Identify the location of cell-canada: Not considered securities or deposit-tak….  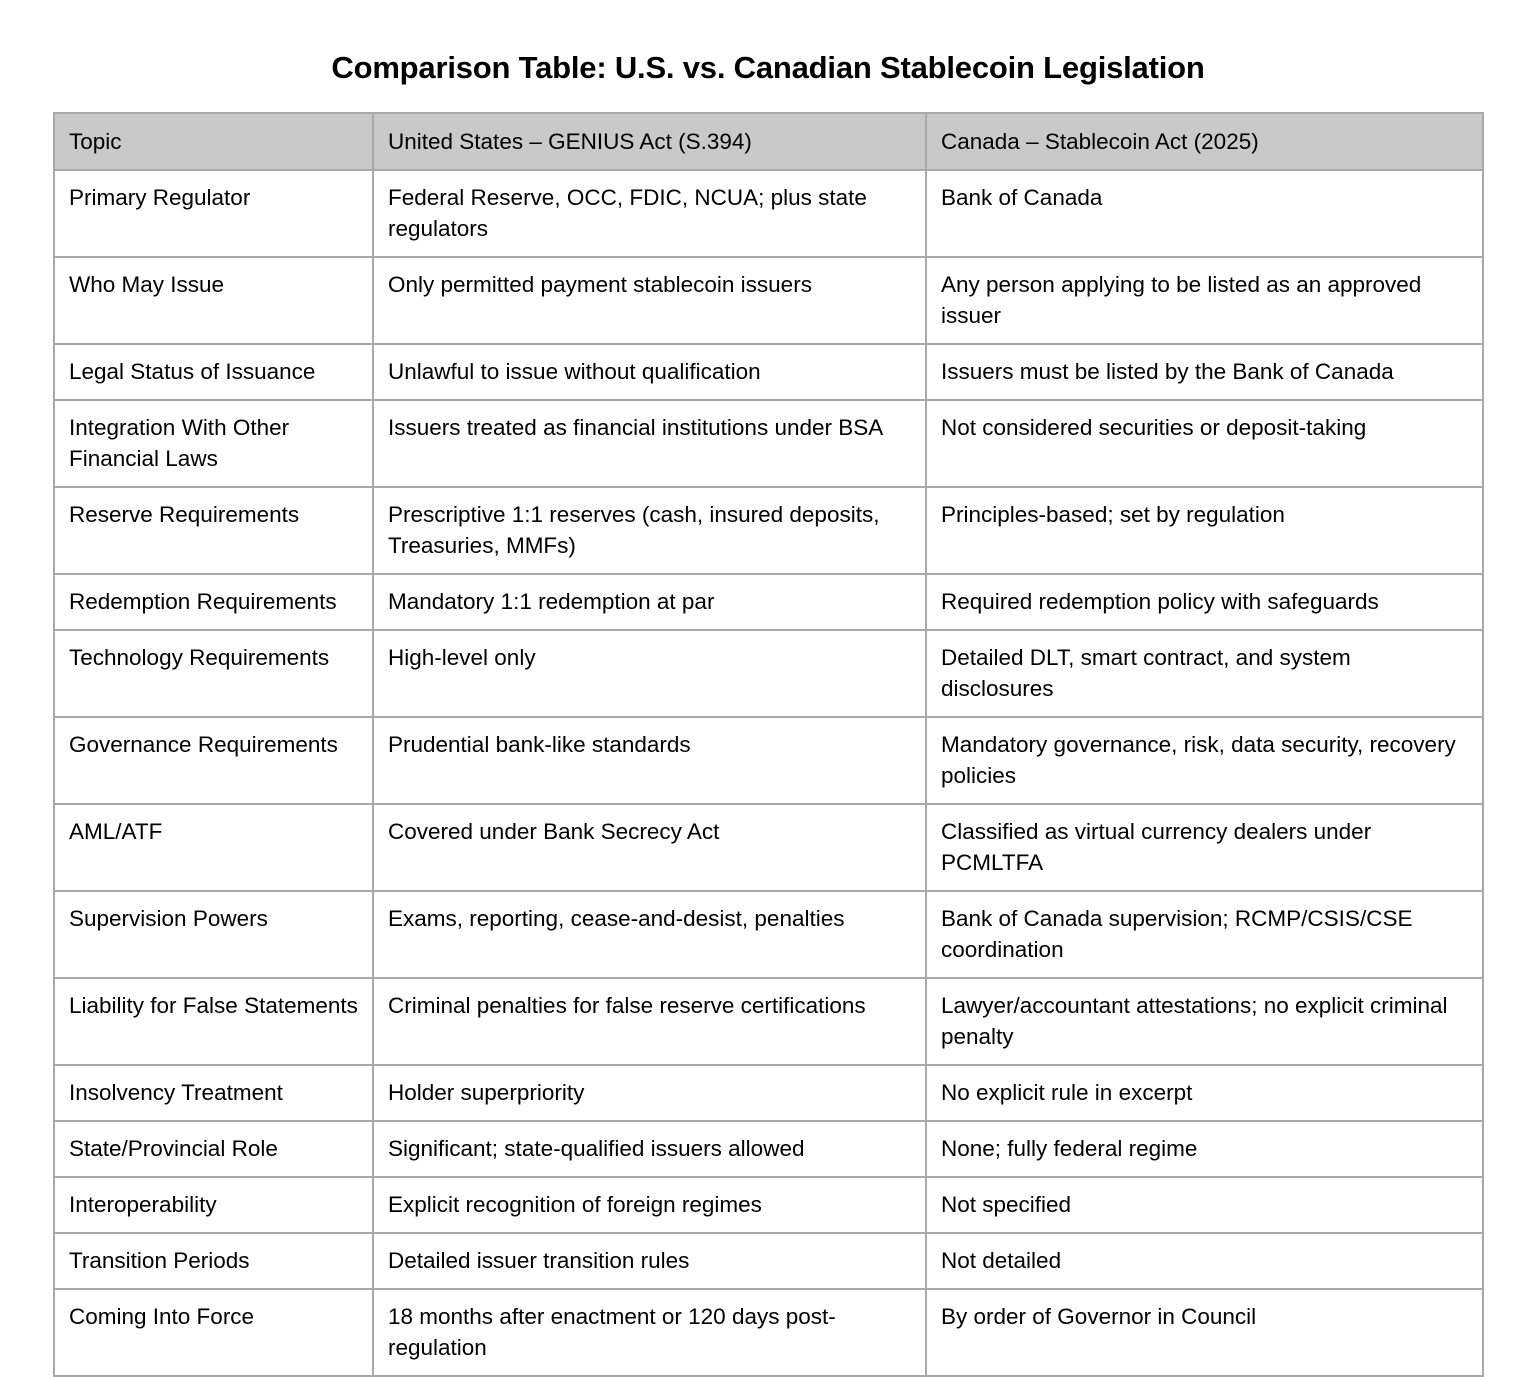
(1204, 443).